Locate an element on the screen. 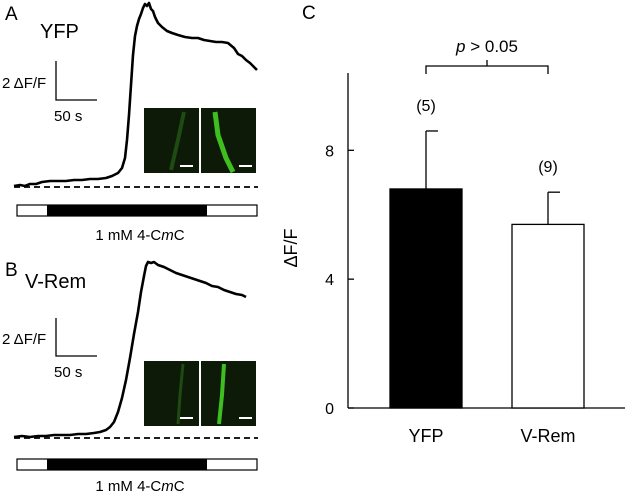 The image size is (627, 495). panel-c-letter: C is located at coordinates (309, 13).